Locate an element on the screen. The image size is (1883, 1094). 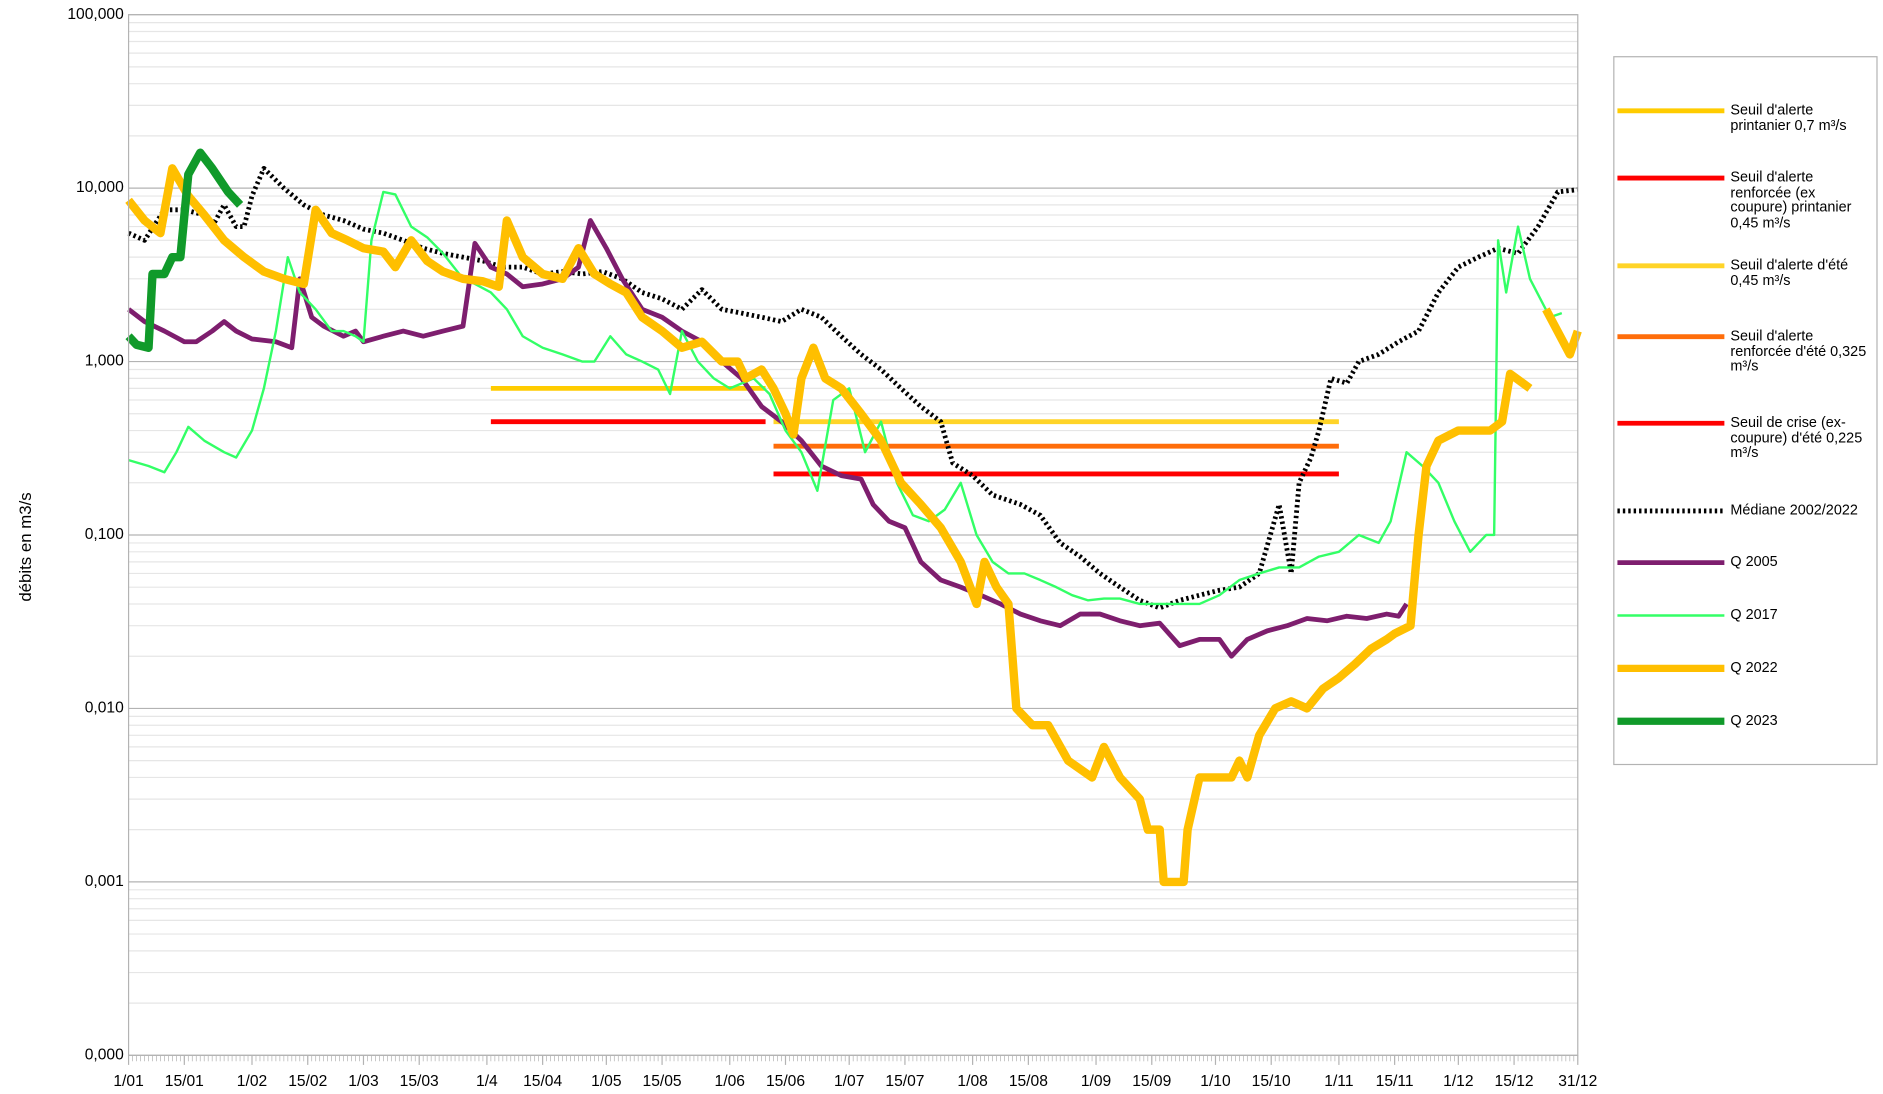
x-tick-label: 1/02 is located at coordinates (252, 1081).